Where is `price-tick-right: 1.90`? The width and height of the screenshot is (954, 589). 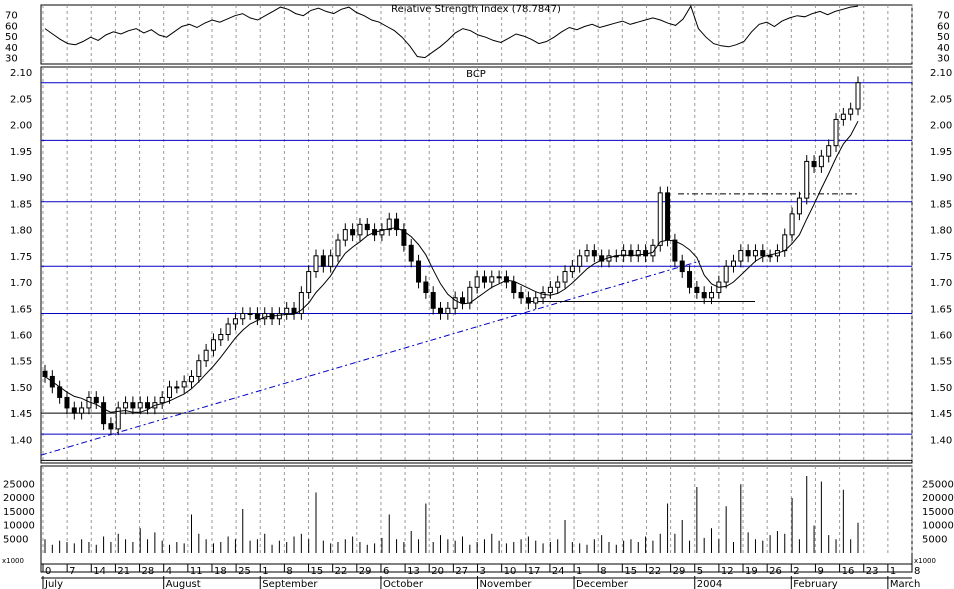 price-tick-right: 1.90 is located at coordinates (941, 178).